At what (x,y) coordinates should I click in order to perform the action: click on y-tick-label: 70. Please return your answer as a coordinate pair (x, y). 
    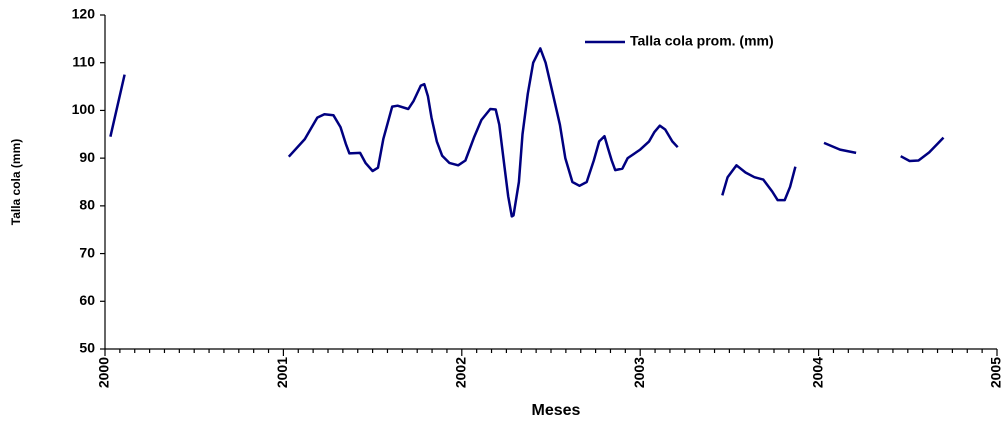
    Looking at the image, I should click on (87, 252).